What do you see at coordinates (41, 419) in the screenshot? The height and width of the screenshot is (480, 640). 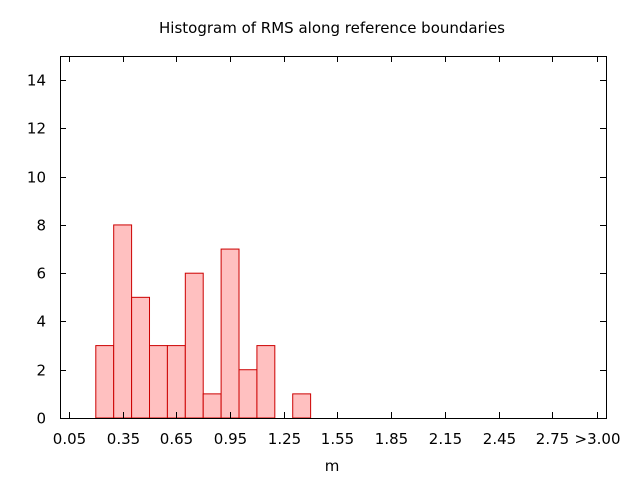 I see `y-tick-label-0: 0` at bounding box center [41, 419].